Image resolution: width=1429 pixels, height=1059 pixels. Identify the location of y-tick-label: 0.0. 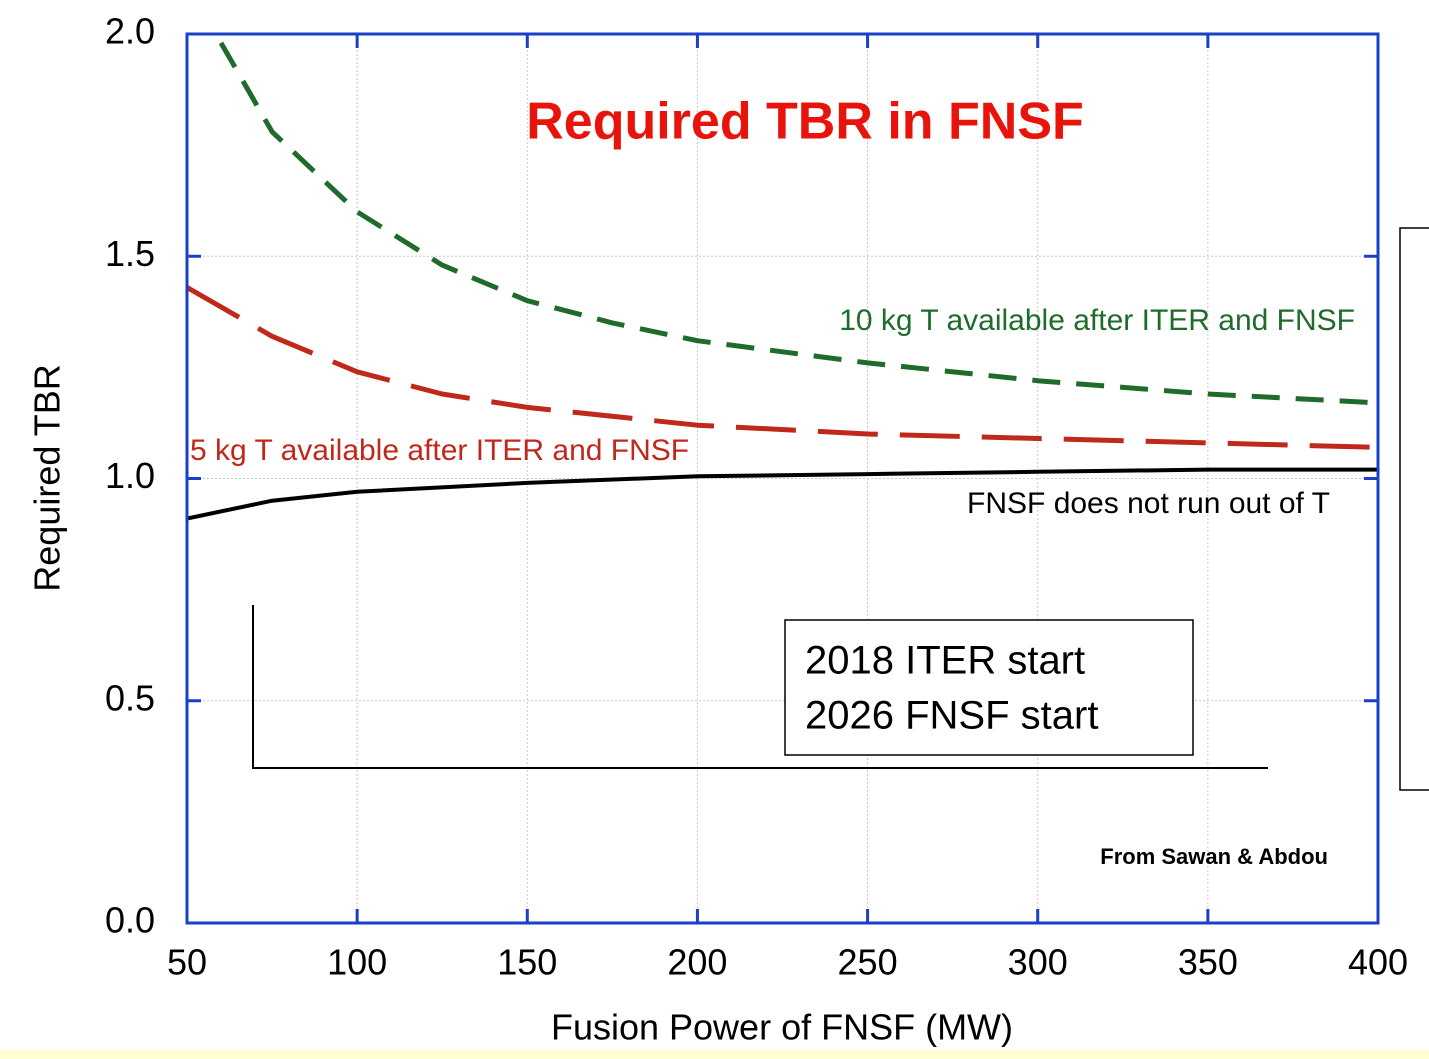
(130, 920).